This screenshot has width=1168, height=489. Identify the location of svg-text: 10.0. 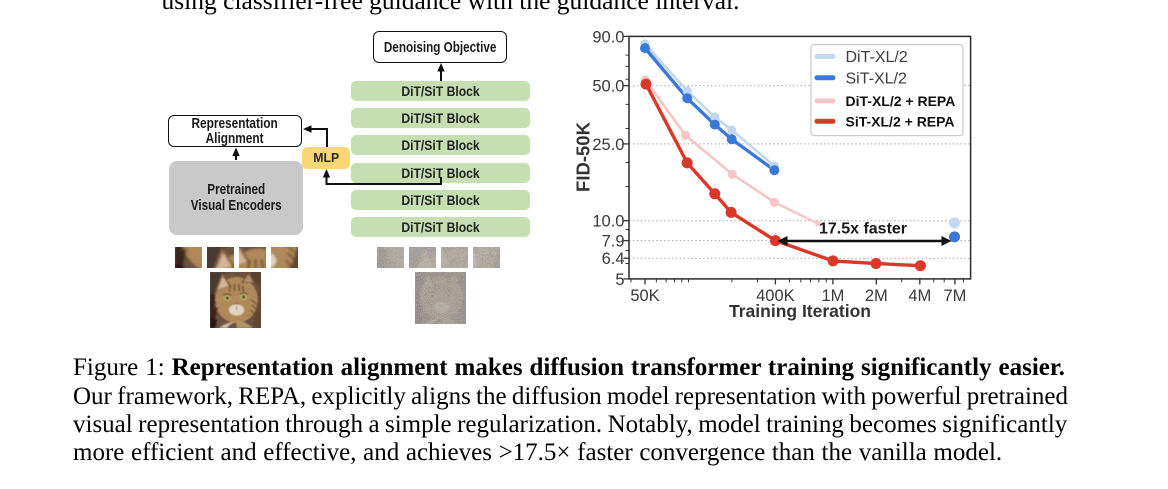
(608, 222).